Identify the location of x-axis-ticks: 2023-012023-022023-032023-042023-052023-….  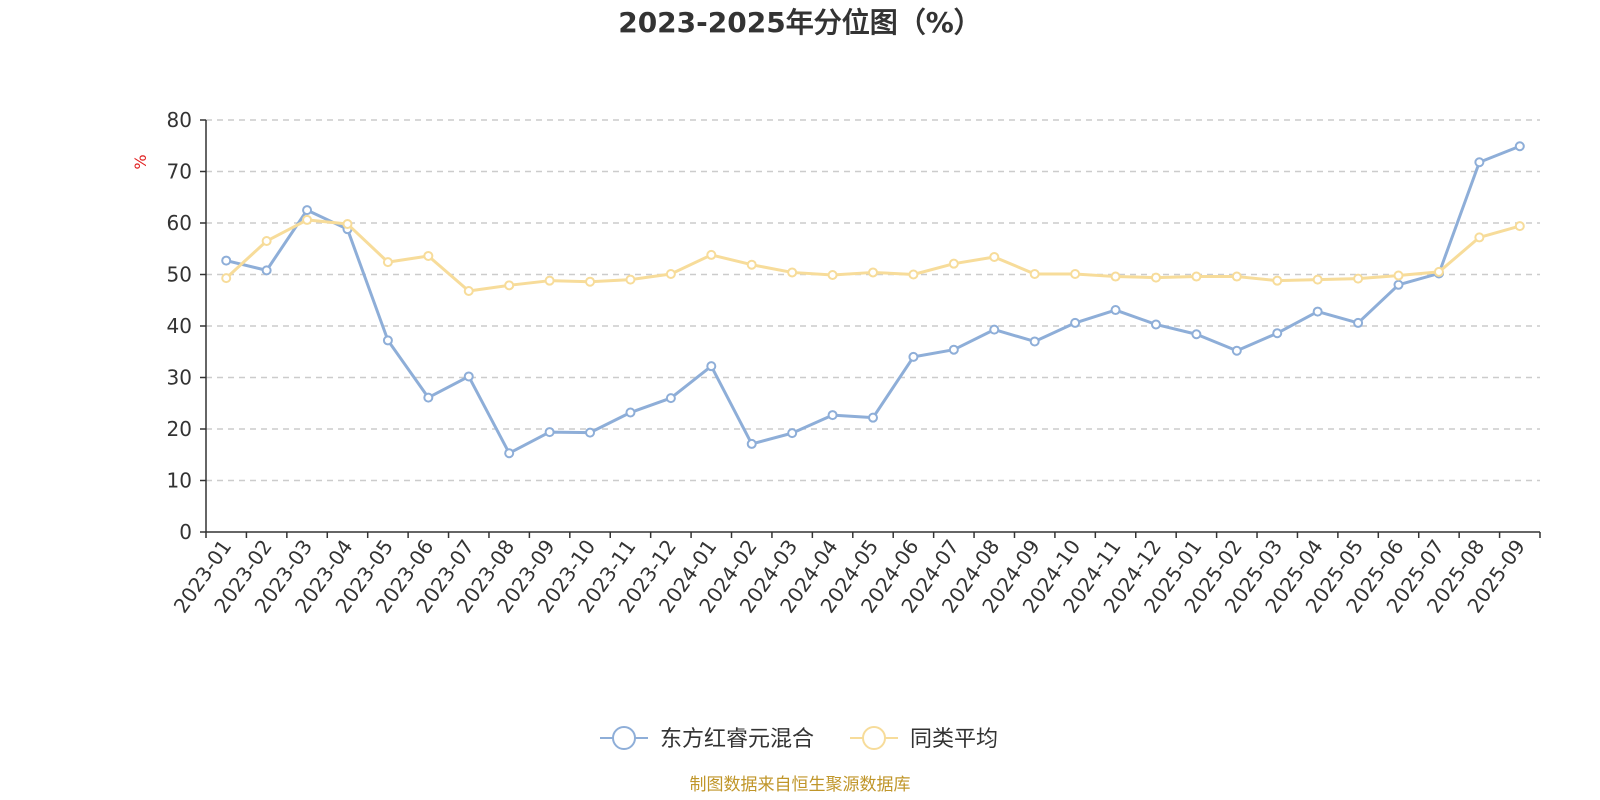
(855, 574).